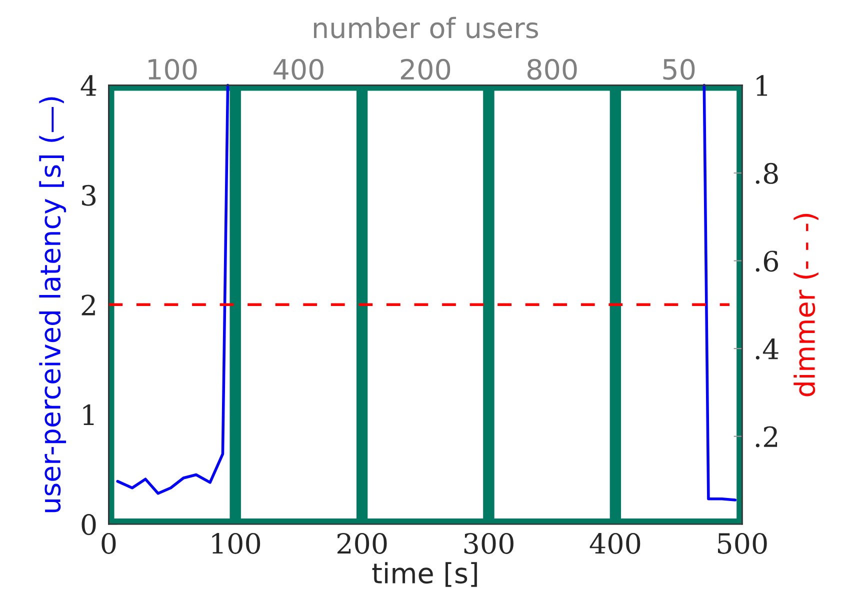 The image size is (856, 613). I want to click on y-axis-title: user-perceived latency [s] (—), so click(52, 304).